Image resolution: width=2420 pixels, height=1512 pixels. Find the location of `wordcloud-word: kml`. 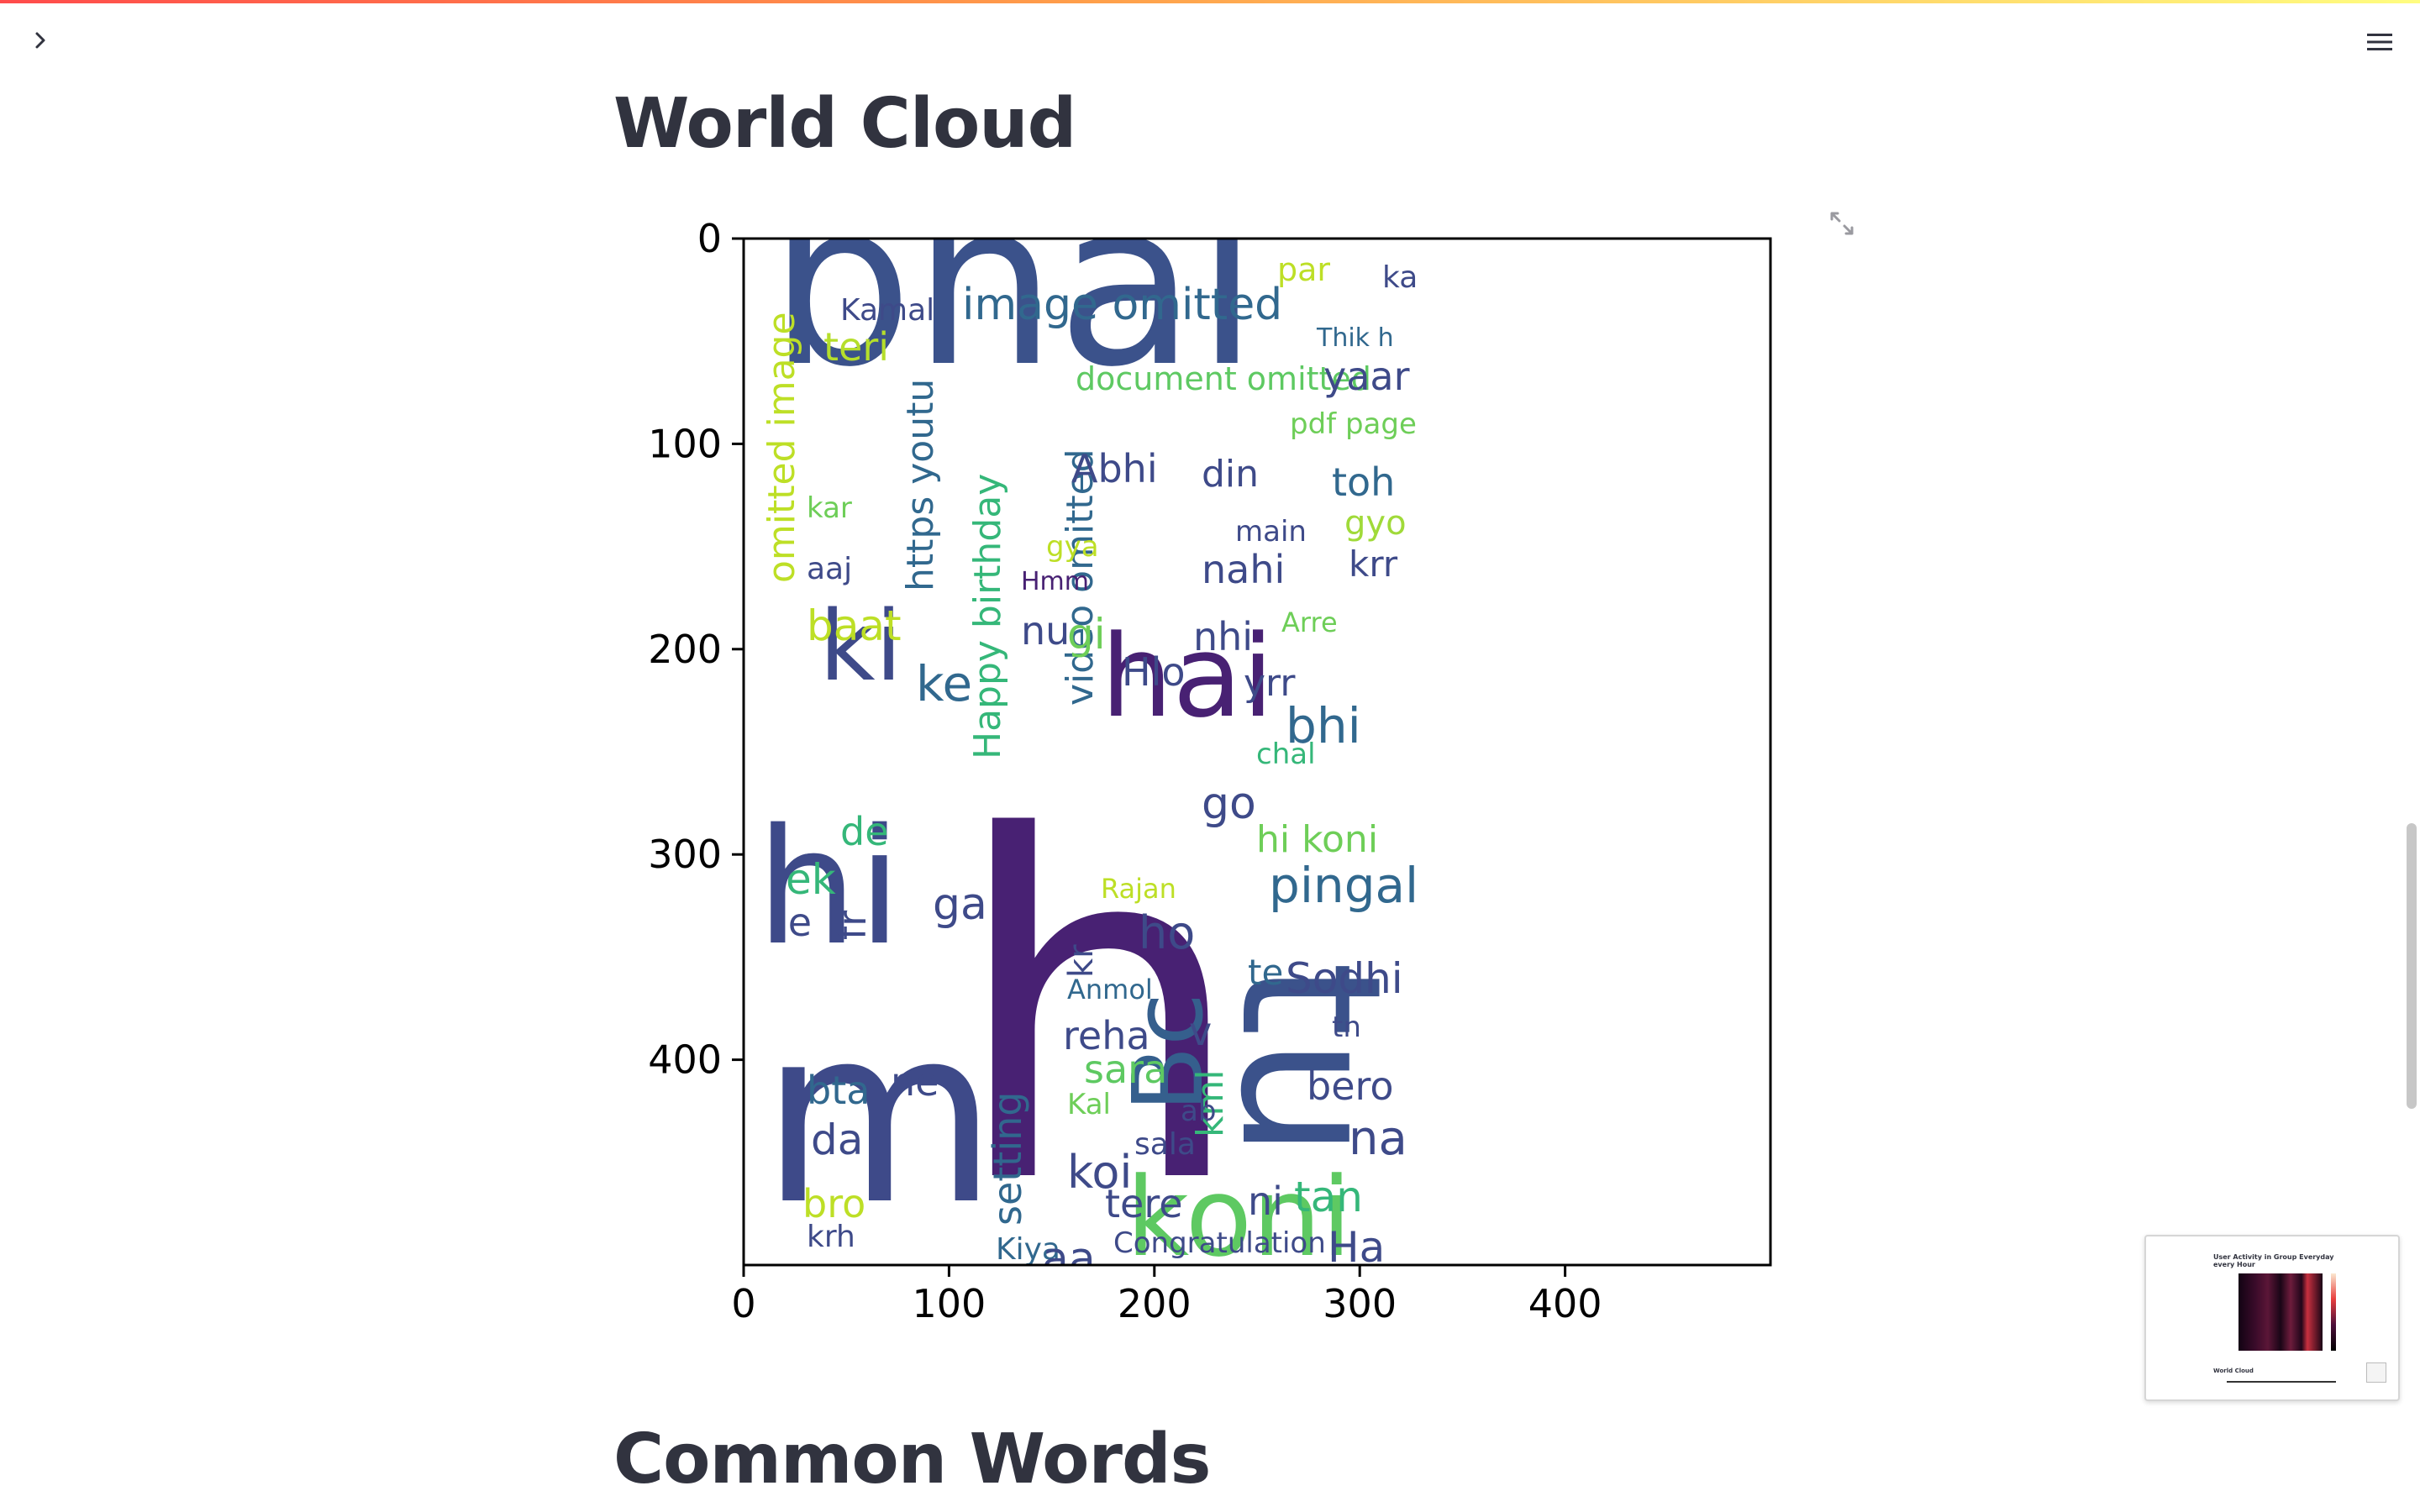

wordcloud-word: kml is located at coordinates (1210, 1103).